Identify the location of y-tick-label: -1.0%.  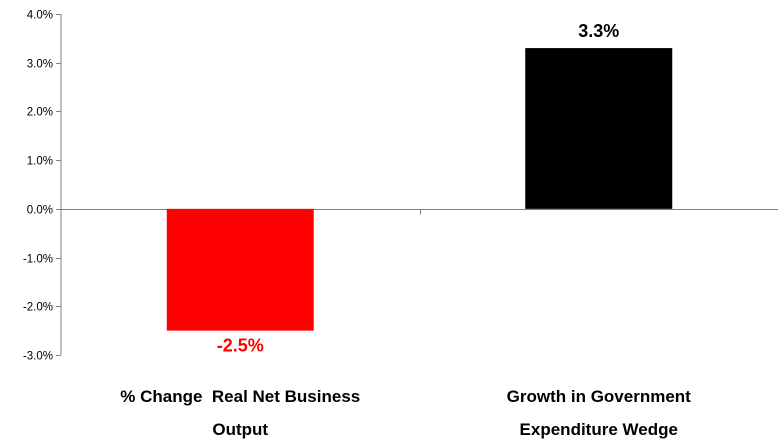
(38, 260).